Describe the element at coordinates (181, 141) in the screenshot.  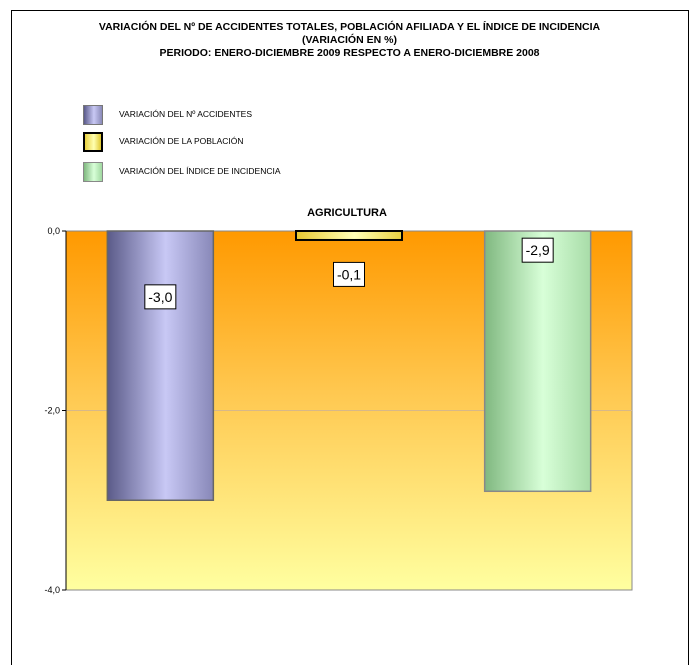
I see `legend-label-poblacion: VARIACIÓN DE LA POBLACIÓN` at that location.